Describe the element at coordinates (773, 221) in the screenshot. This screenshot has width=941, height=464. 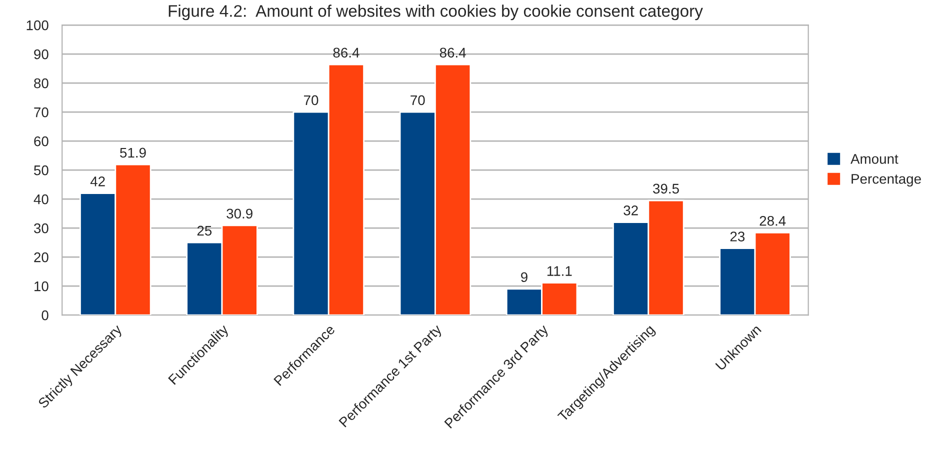
I see `data-label: 28.4` at that location.